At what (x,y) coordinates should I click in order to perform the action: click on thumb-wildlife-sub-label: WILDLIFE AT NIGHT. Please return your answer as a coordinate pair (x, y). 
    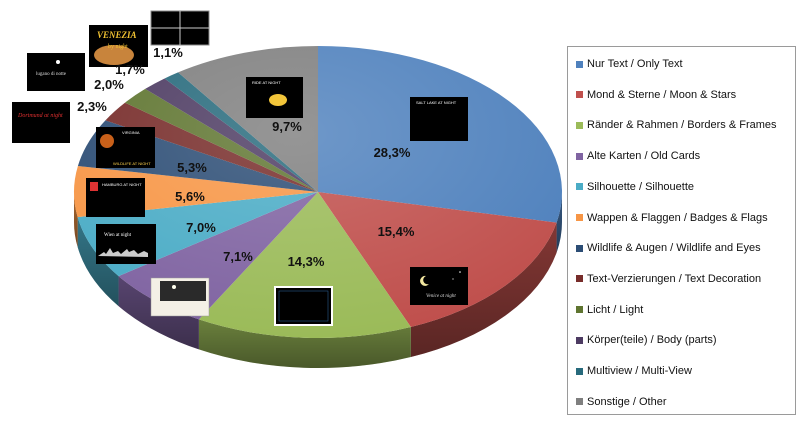
    Looking at the image, I should click on (132, 163).